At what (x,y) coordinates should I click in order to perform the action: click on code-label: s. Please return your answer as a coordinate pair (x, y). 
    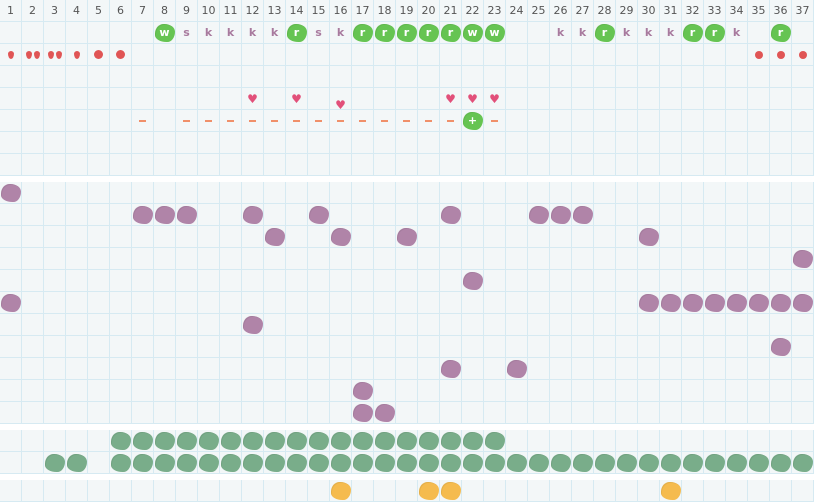
    Looking at the image, I should click on (318, 32).